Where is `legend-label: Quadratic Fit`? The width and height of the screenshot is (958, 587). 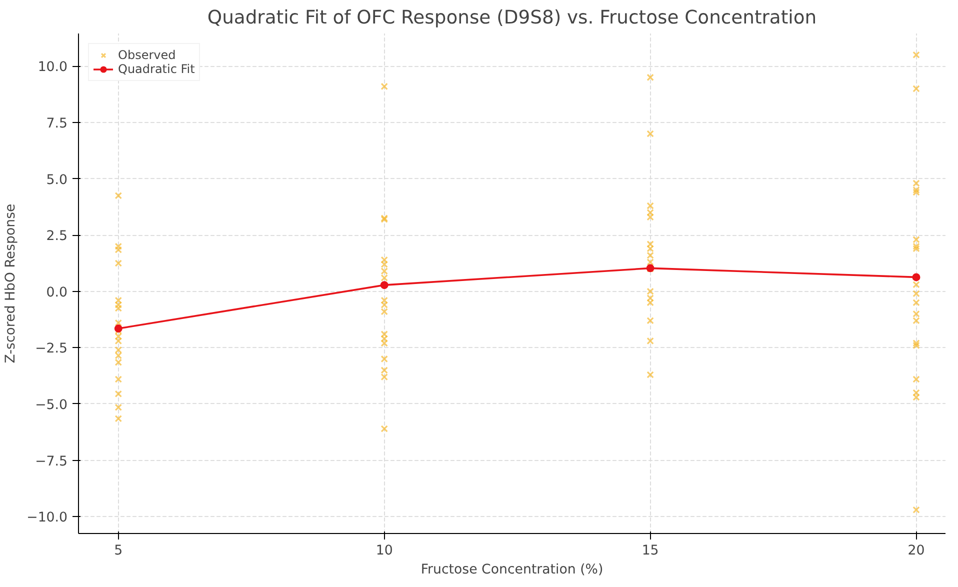
legend-label: Quadratic Fit is located at coordinates (156, 69).